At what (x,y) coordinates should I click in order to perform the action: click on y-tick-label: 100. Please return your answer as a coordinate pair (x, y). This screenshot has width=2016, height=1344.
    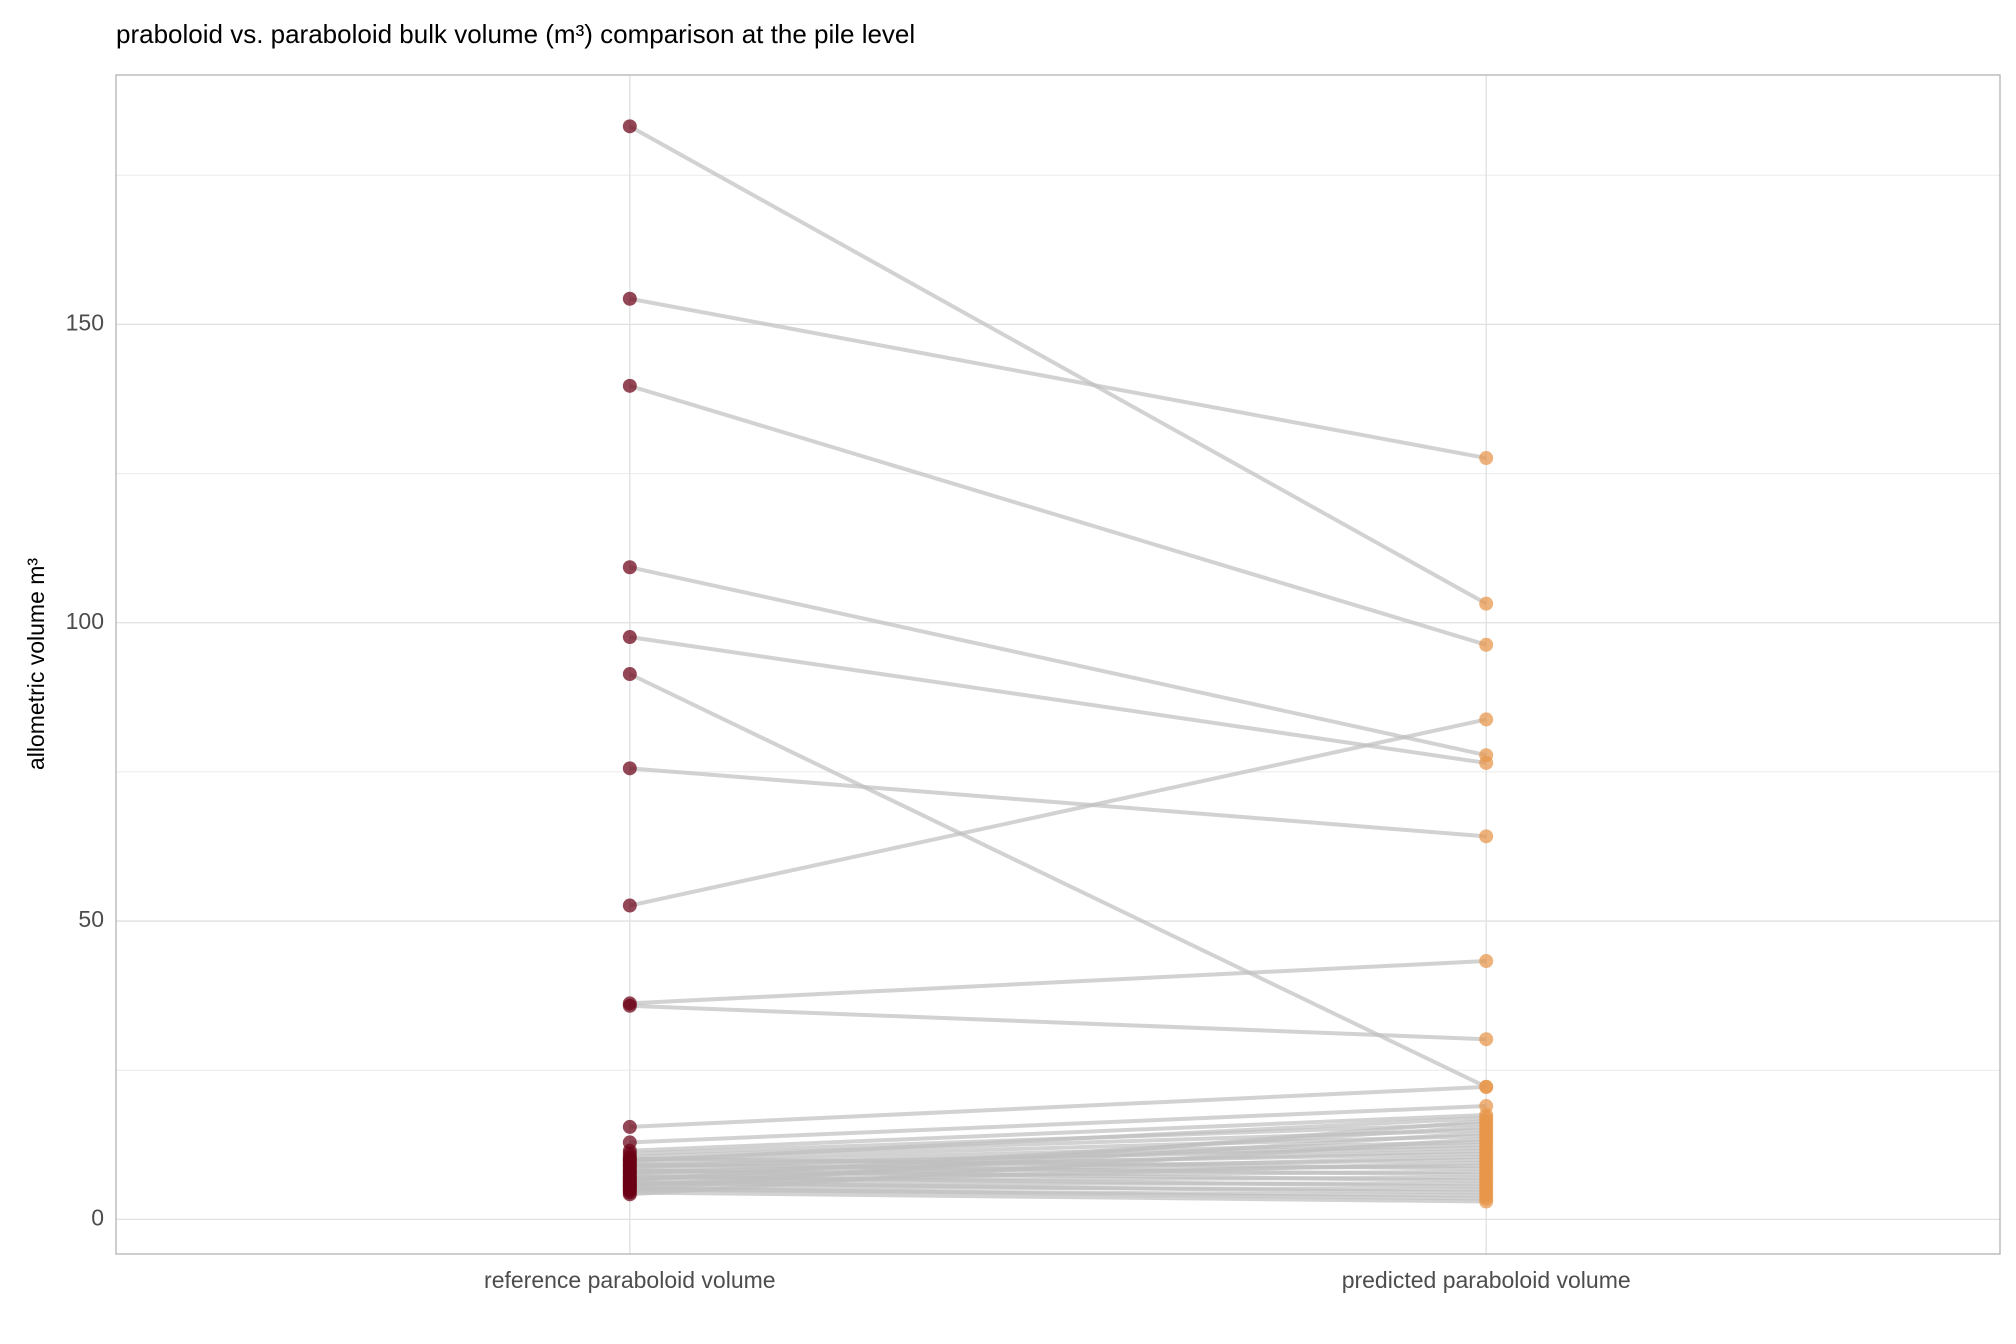
    Looking at the image, I should click on (85, 621).